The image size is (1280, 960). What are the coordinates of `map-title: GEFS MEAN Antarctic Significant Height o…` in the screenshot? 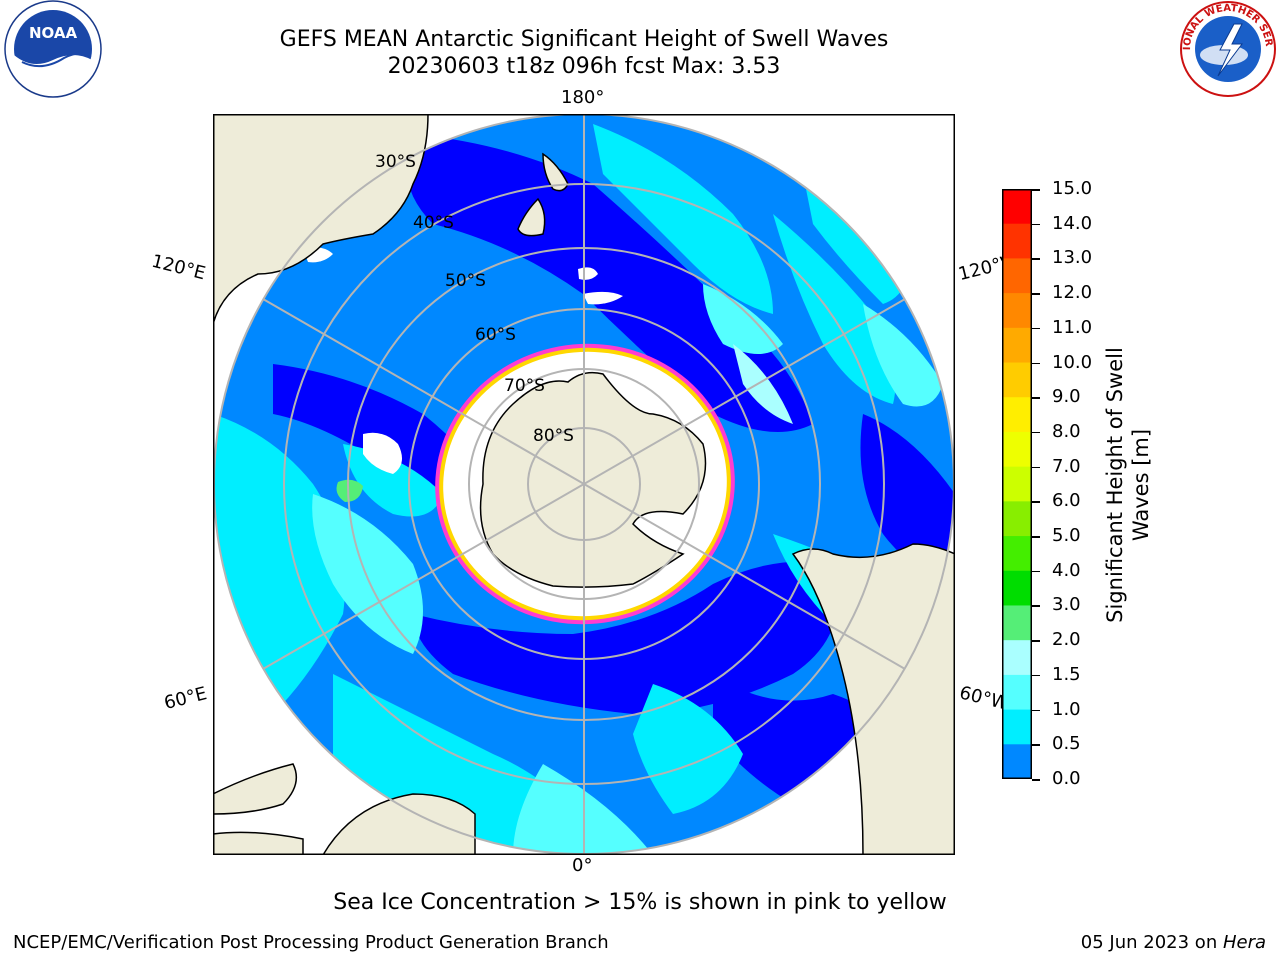 It's located at (584, 39).